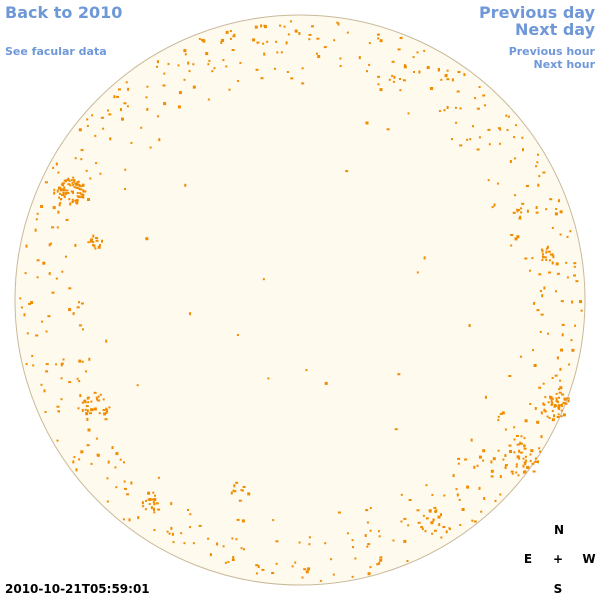 This screenshot has height=600, width=600. What do you see at coordinates (555, 29) in the screenshot?
I see `next-day-link: Next day` at bounding box center [555, 29].